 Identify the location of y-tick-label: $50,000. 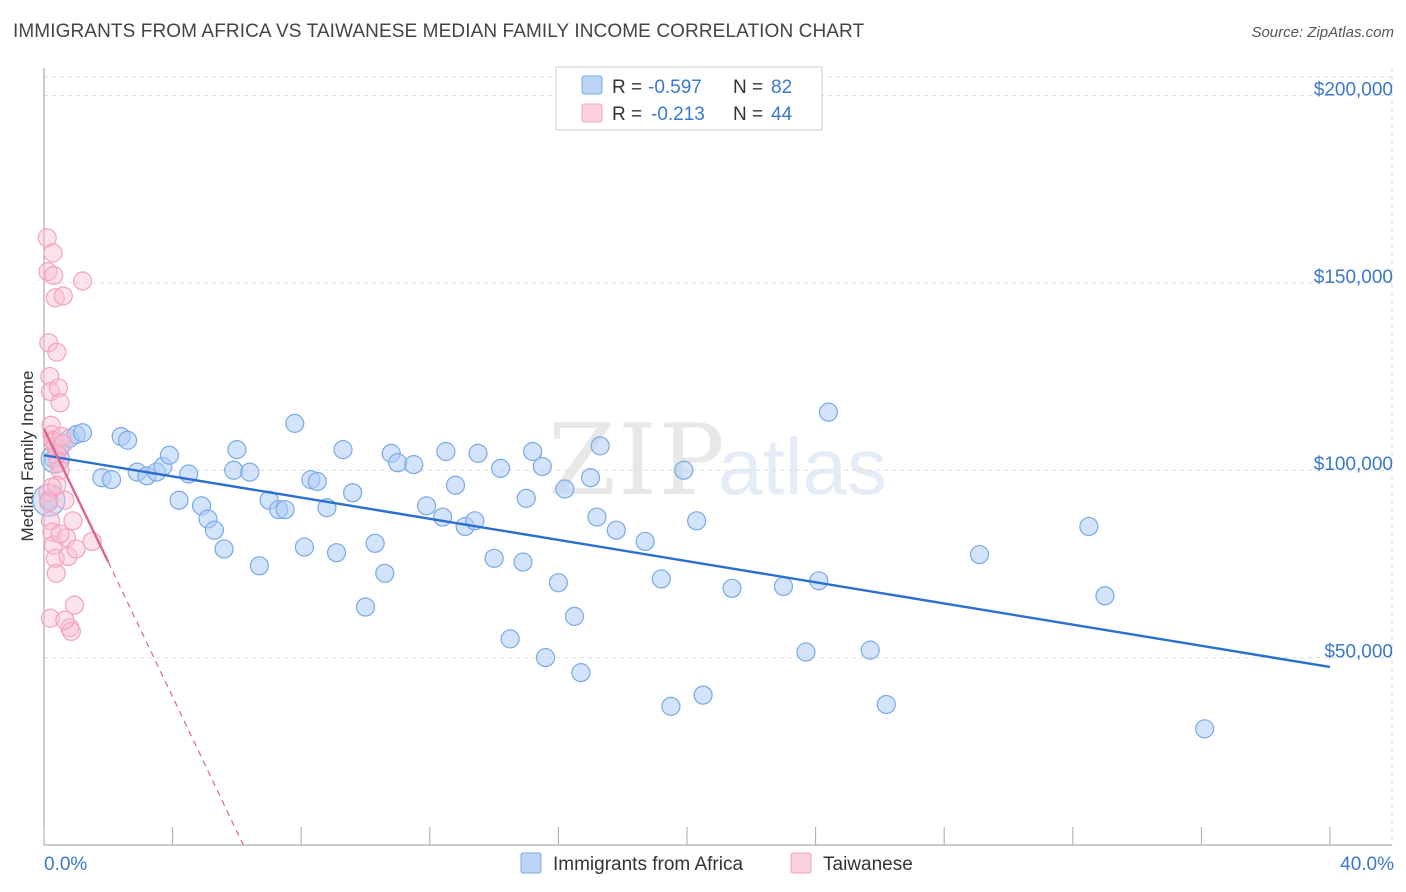
(1358, 652).